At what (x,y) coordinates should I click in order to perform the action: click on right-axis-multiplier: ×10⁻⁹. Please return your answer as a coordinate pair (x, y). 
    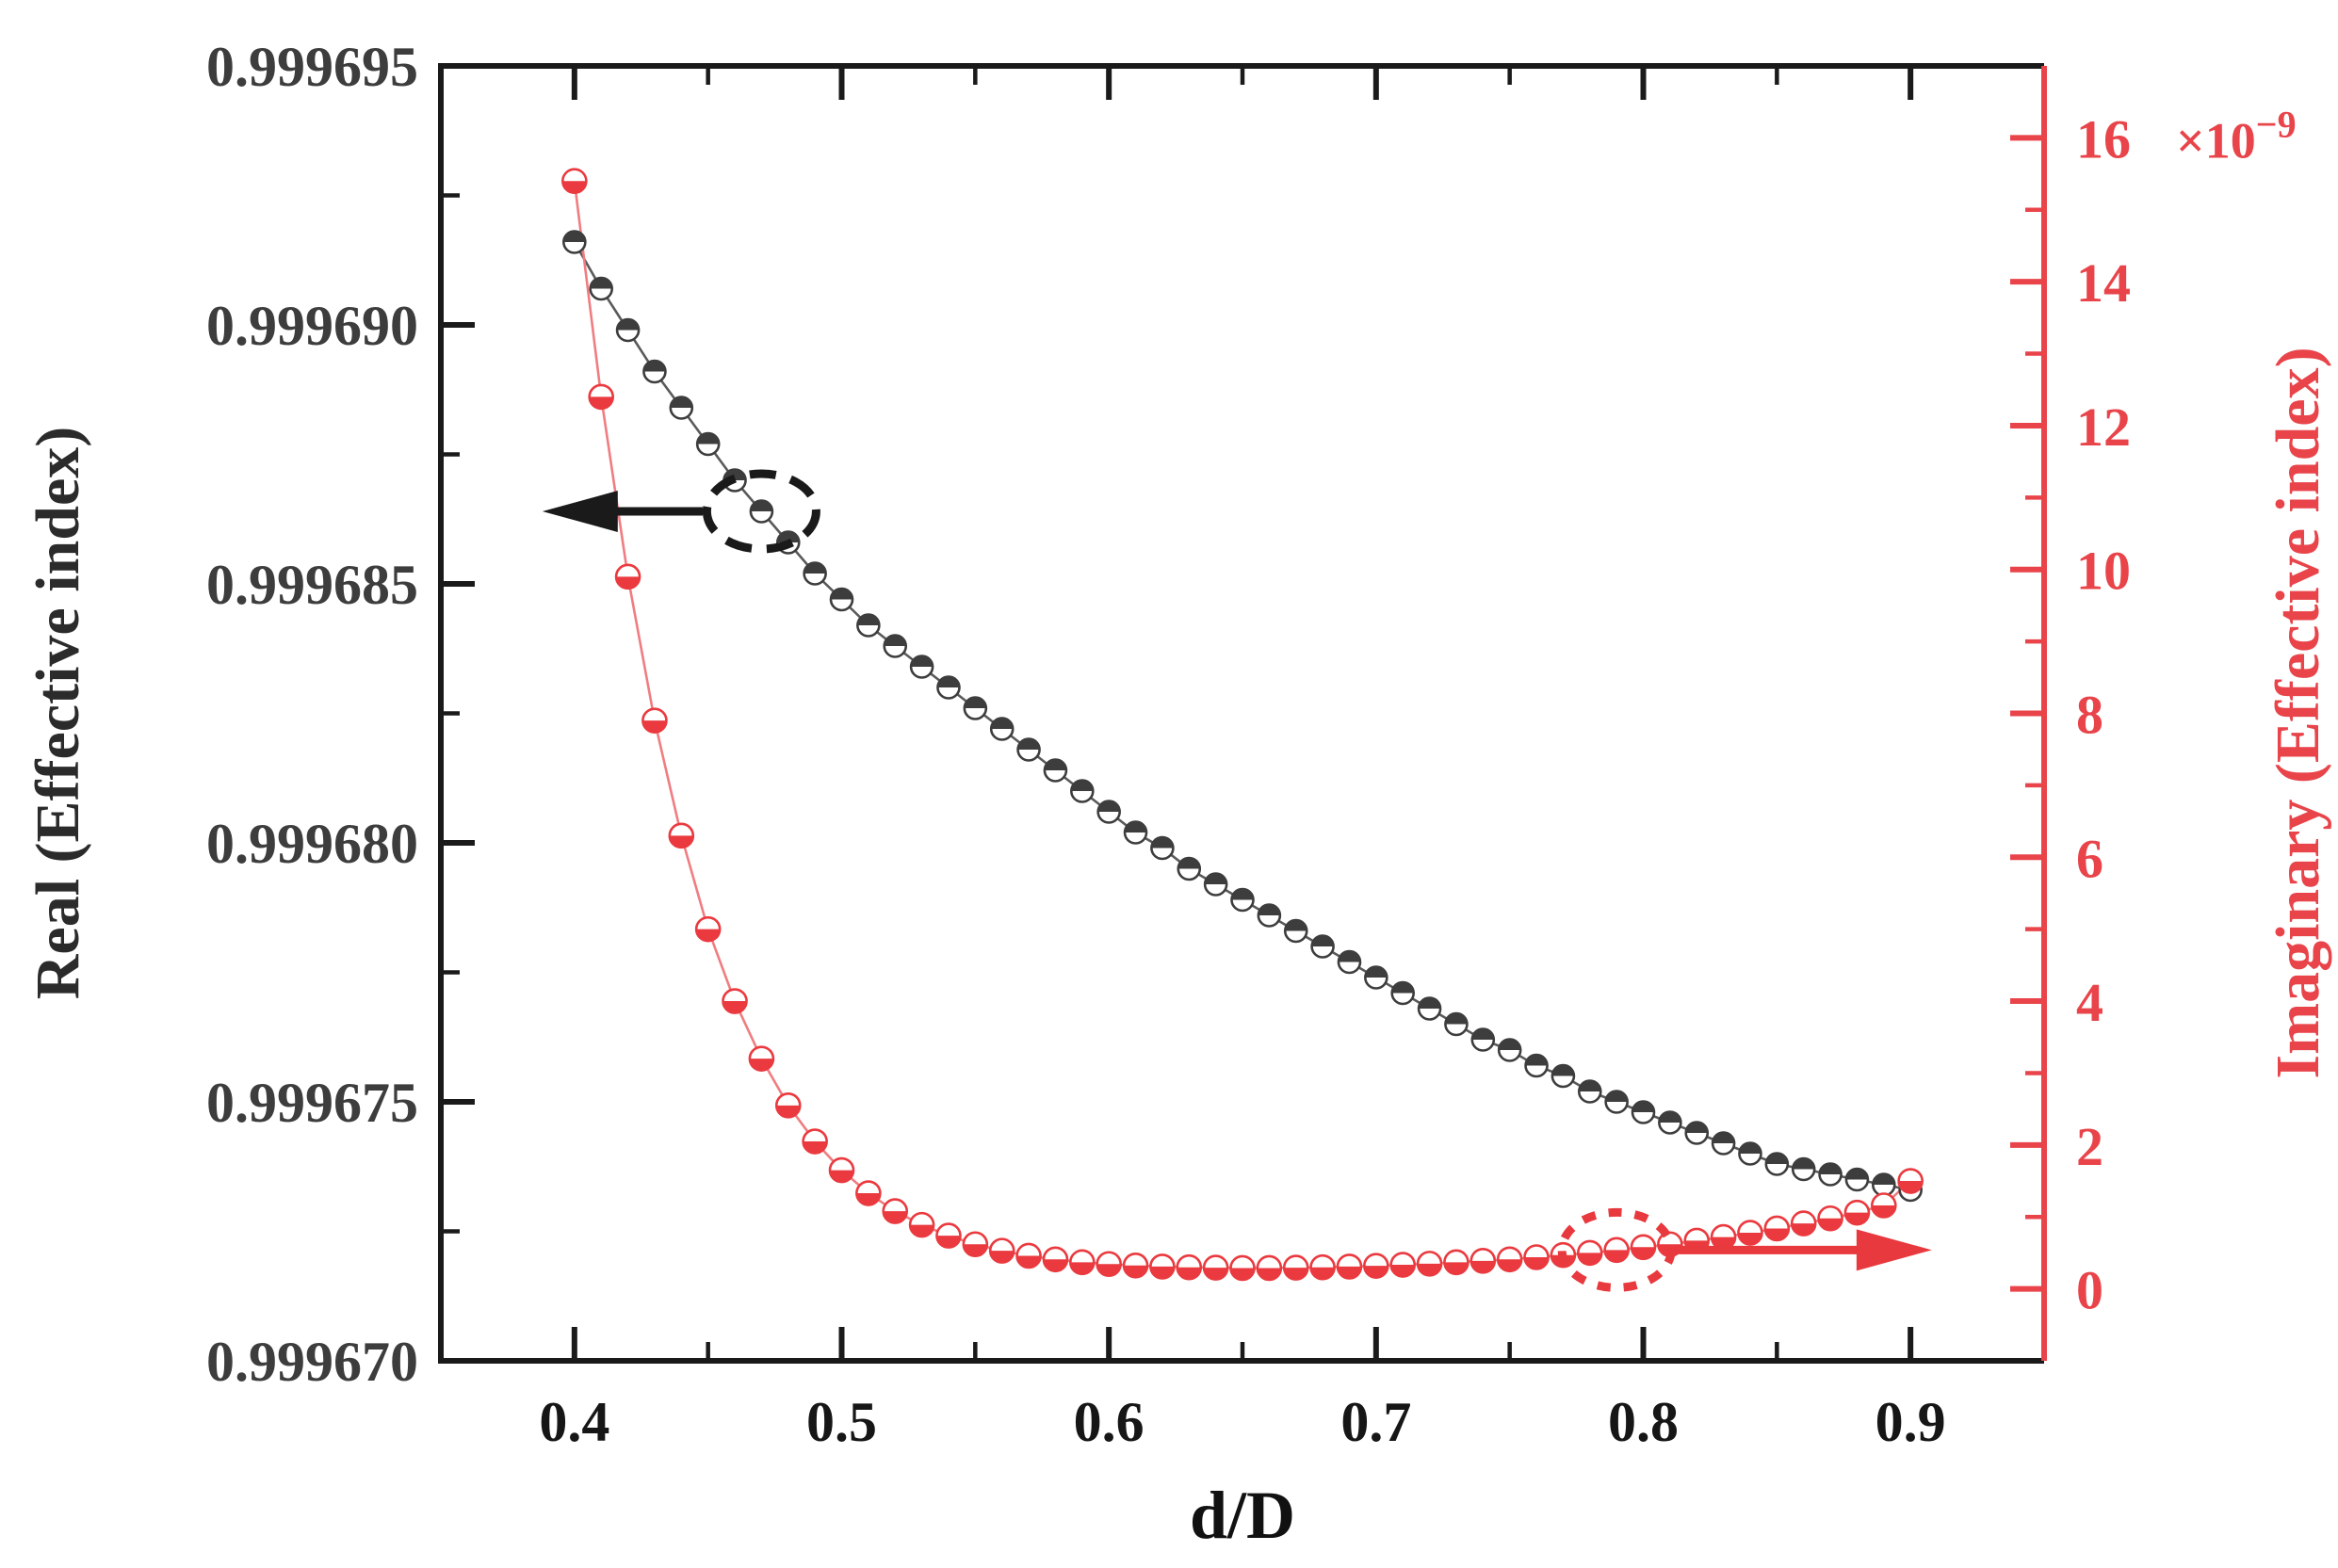
    Looking at the image, I should click on (2236, 136).